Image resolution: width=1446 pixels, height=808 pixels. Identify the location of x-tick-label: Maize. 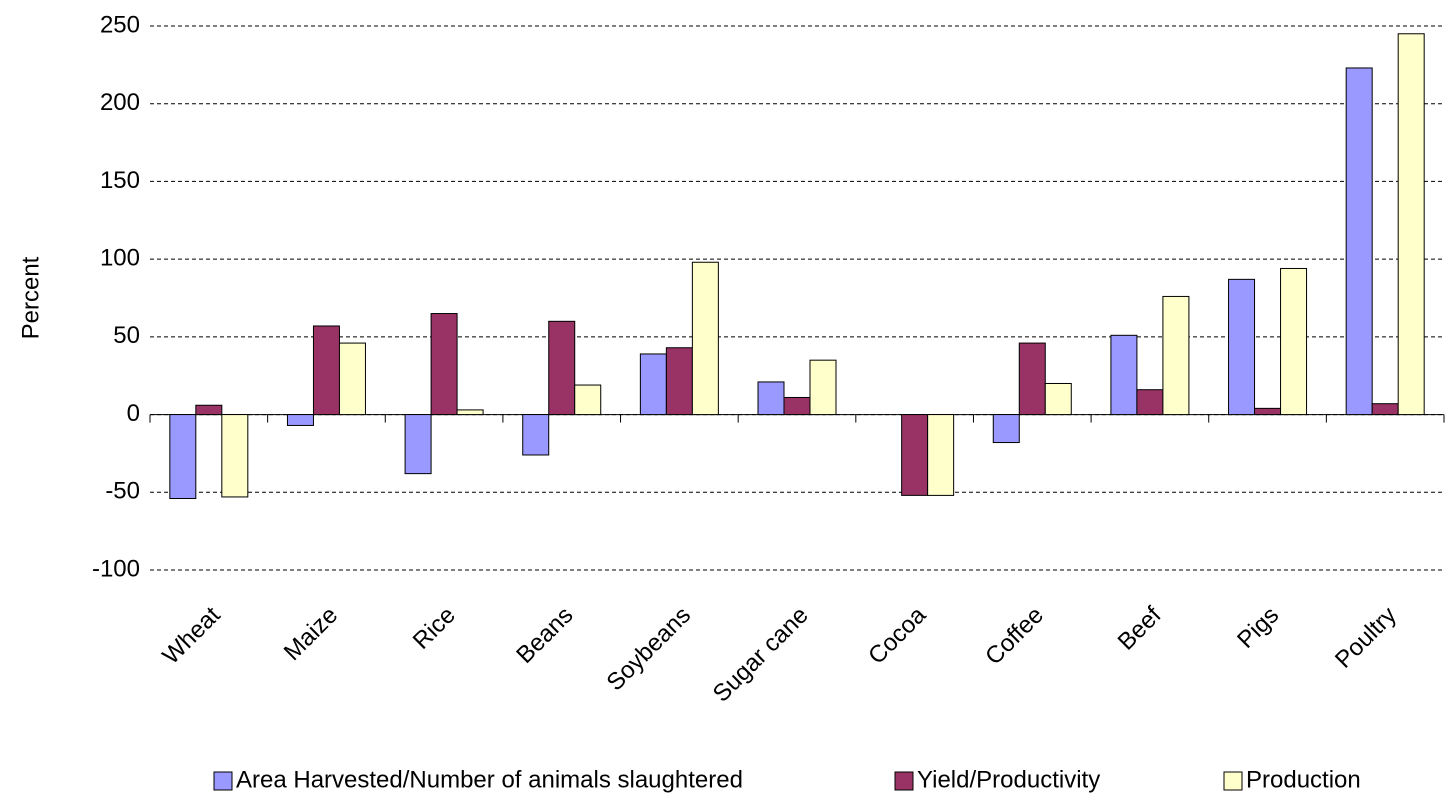
(311, 634).